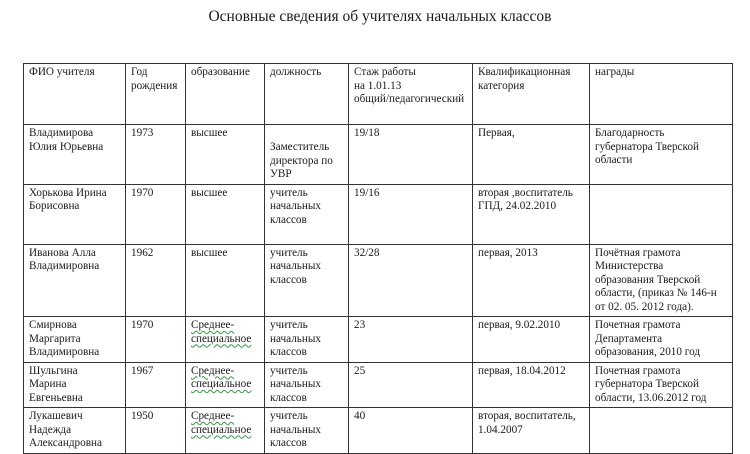 The width and height of the screenshot is (750, 454). Describe the element at coordinates (74, 280) in the screenshot. I see `cell-name: Иванова Алла Владимировна` at that location.